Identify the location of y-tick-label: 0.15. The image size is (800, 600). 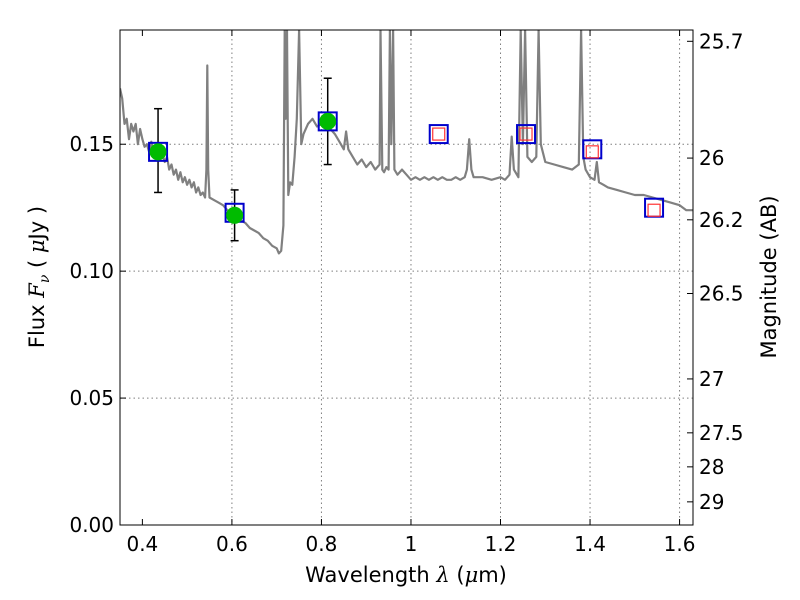
(91, 144).